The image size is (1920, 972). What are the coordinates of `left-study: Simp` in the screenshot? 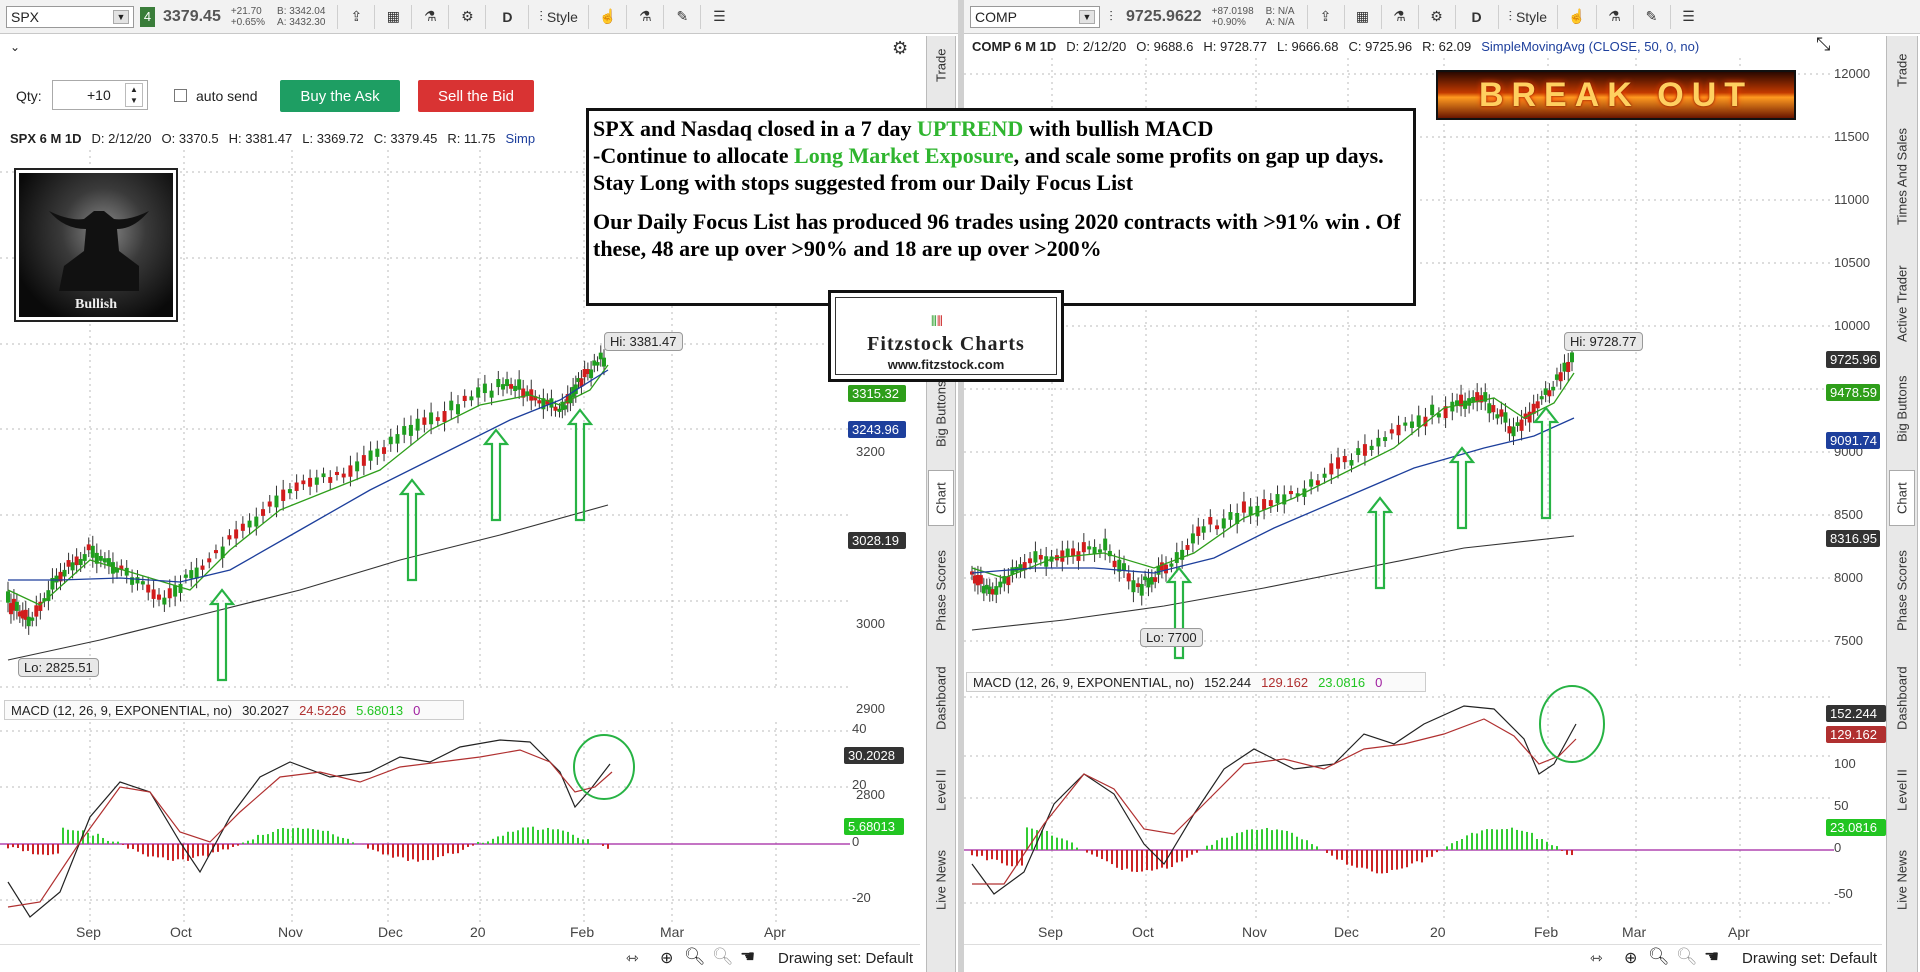 It's located at (520, 138).